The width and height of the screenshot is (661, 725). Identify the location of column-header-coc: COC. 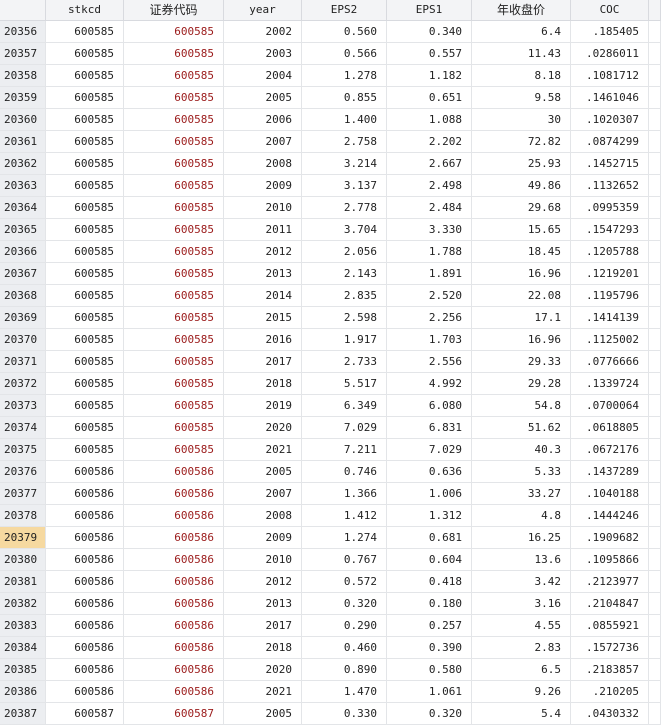
(610, 10).